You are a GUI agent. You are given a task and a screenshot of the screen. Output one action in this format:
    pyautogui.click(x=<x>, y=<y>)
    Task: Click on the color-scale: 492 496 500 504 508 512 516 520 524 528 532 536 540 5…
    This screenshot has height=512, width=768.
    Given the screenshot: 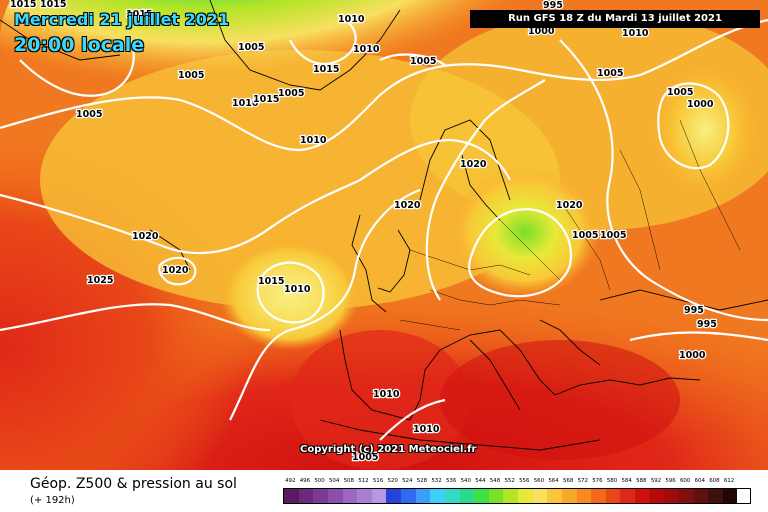 What is the action you would take?
    pyautogui.click(x=517, y=493)
    